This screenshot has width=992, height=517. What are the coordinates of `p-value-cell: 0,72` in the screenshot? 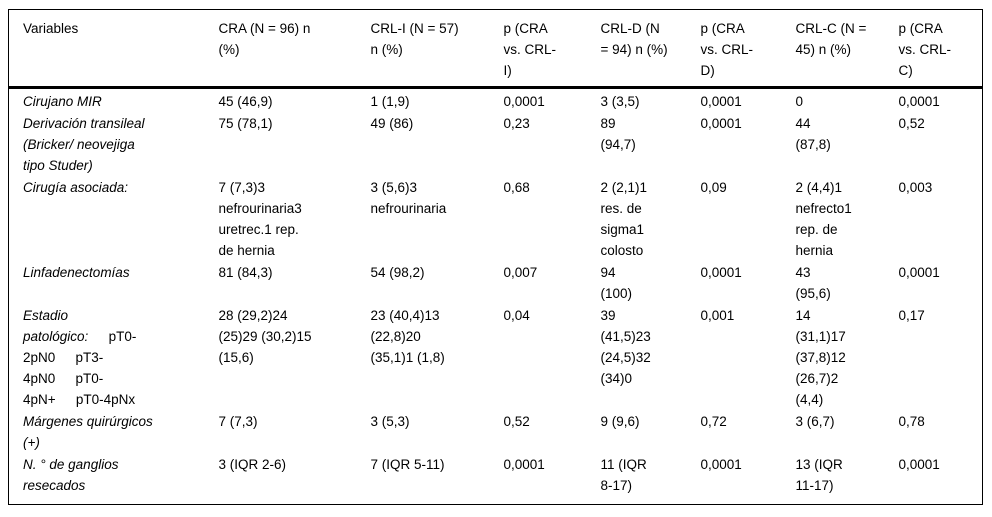 It's located at (713, 421).